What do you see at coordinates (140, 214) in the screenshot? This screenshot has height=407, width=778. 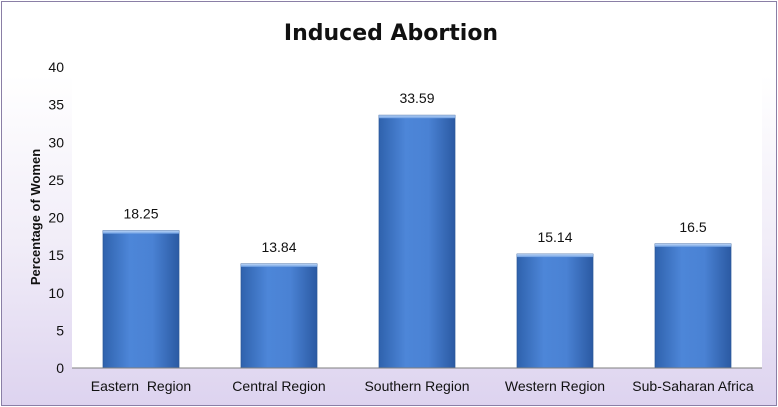 I see `data-label: 18.25` at bounding box center [140, 214].